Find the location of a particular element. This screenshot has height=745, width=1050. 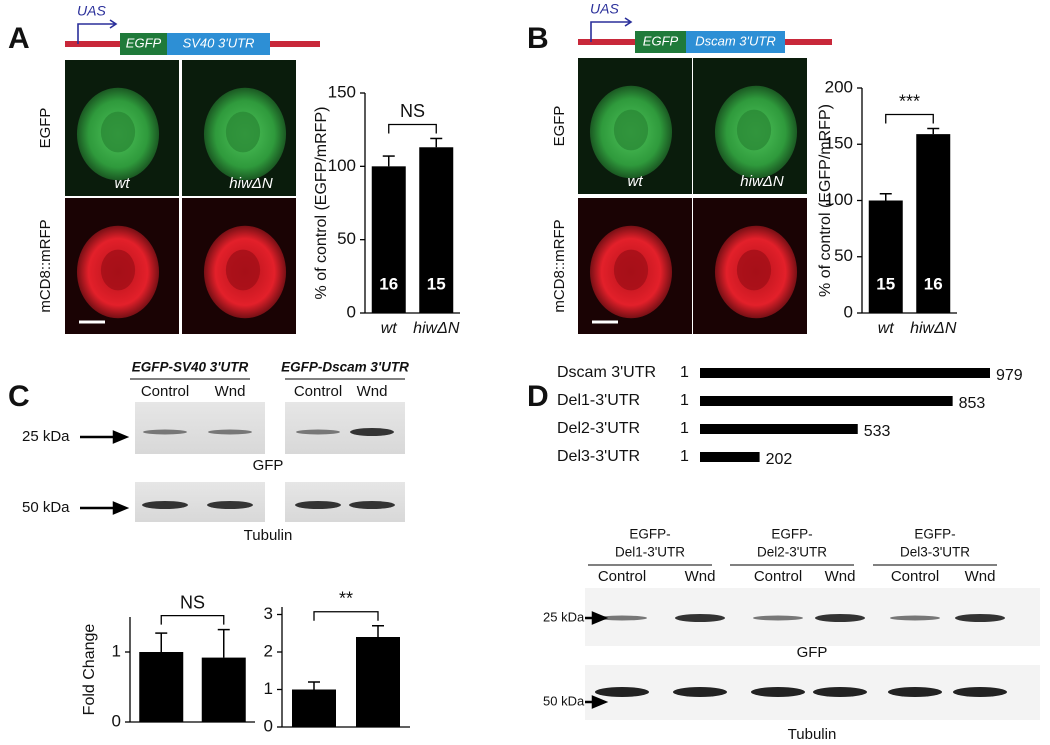

panel-label: D is located at coordinates (538, 396).